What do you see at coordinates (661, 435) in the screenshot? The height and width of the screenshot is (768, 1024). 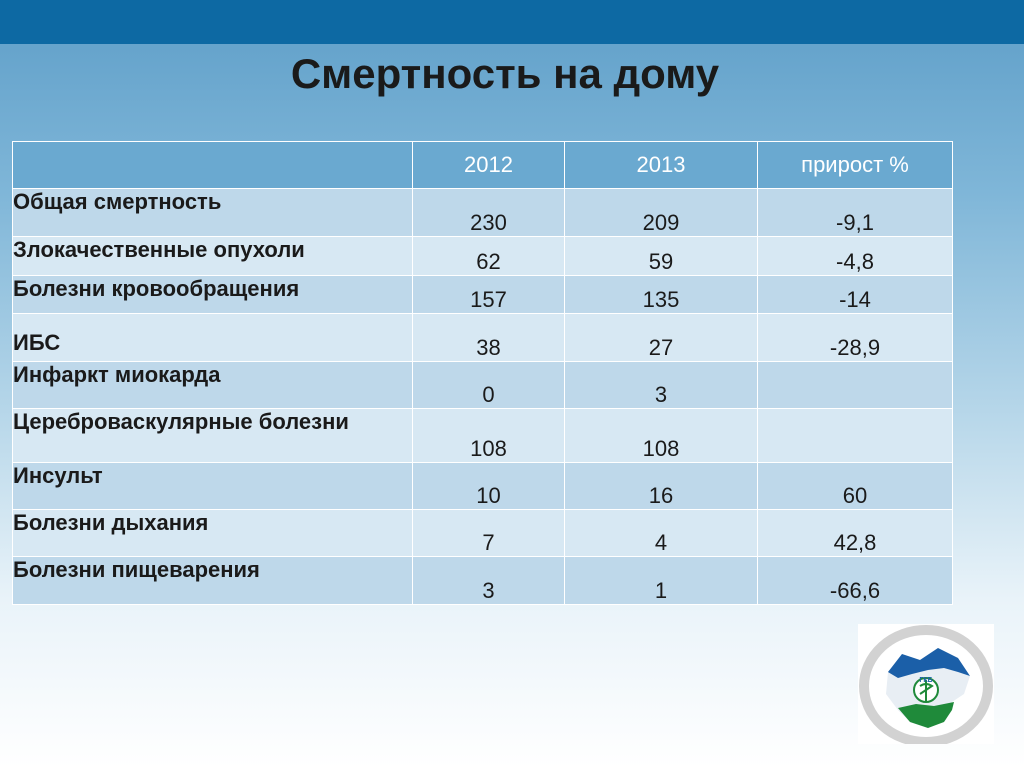 I see `value-2013: 108` at bounding box center [661, 435].